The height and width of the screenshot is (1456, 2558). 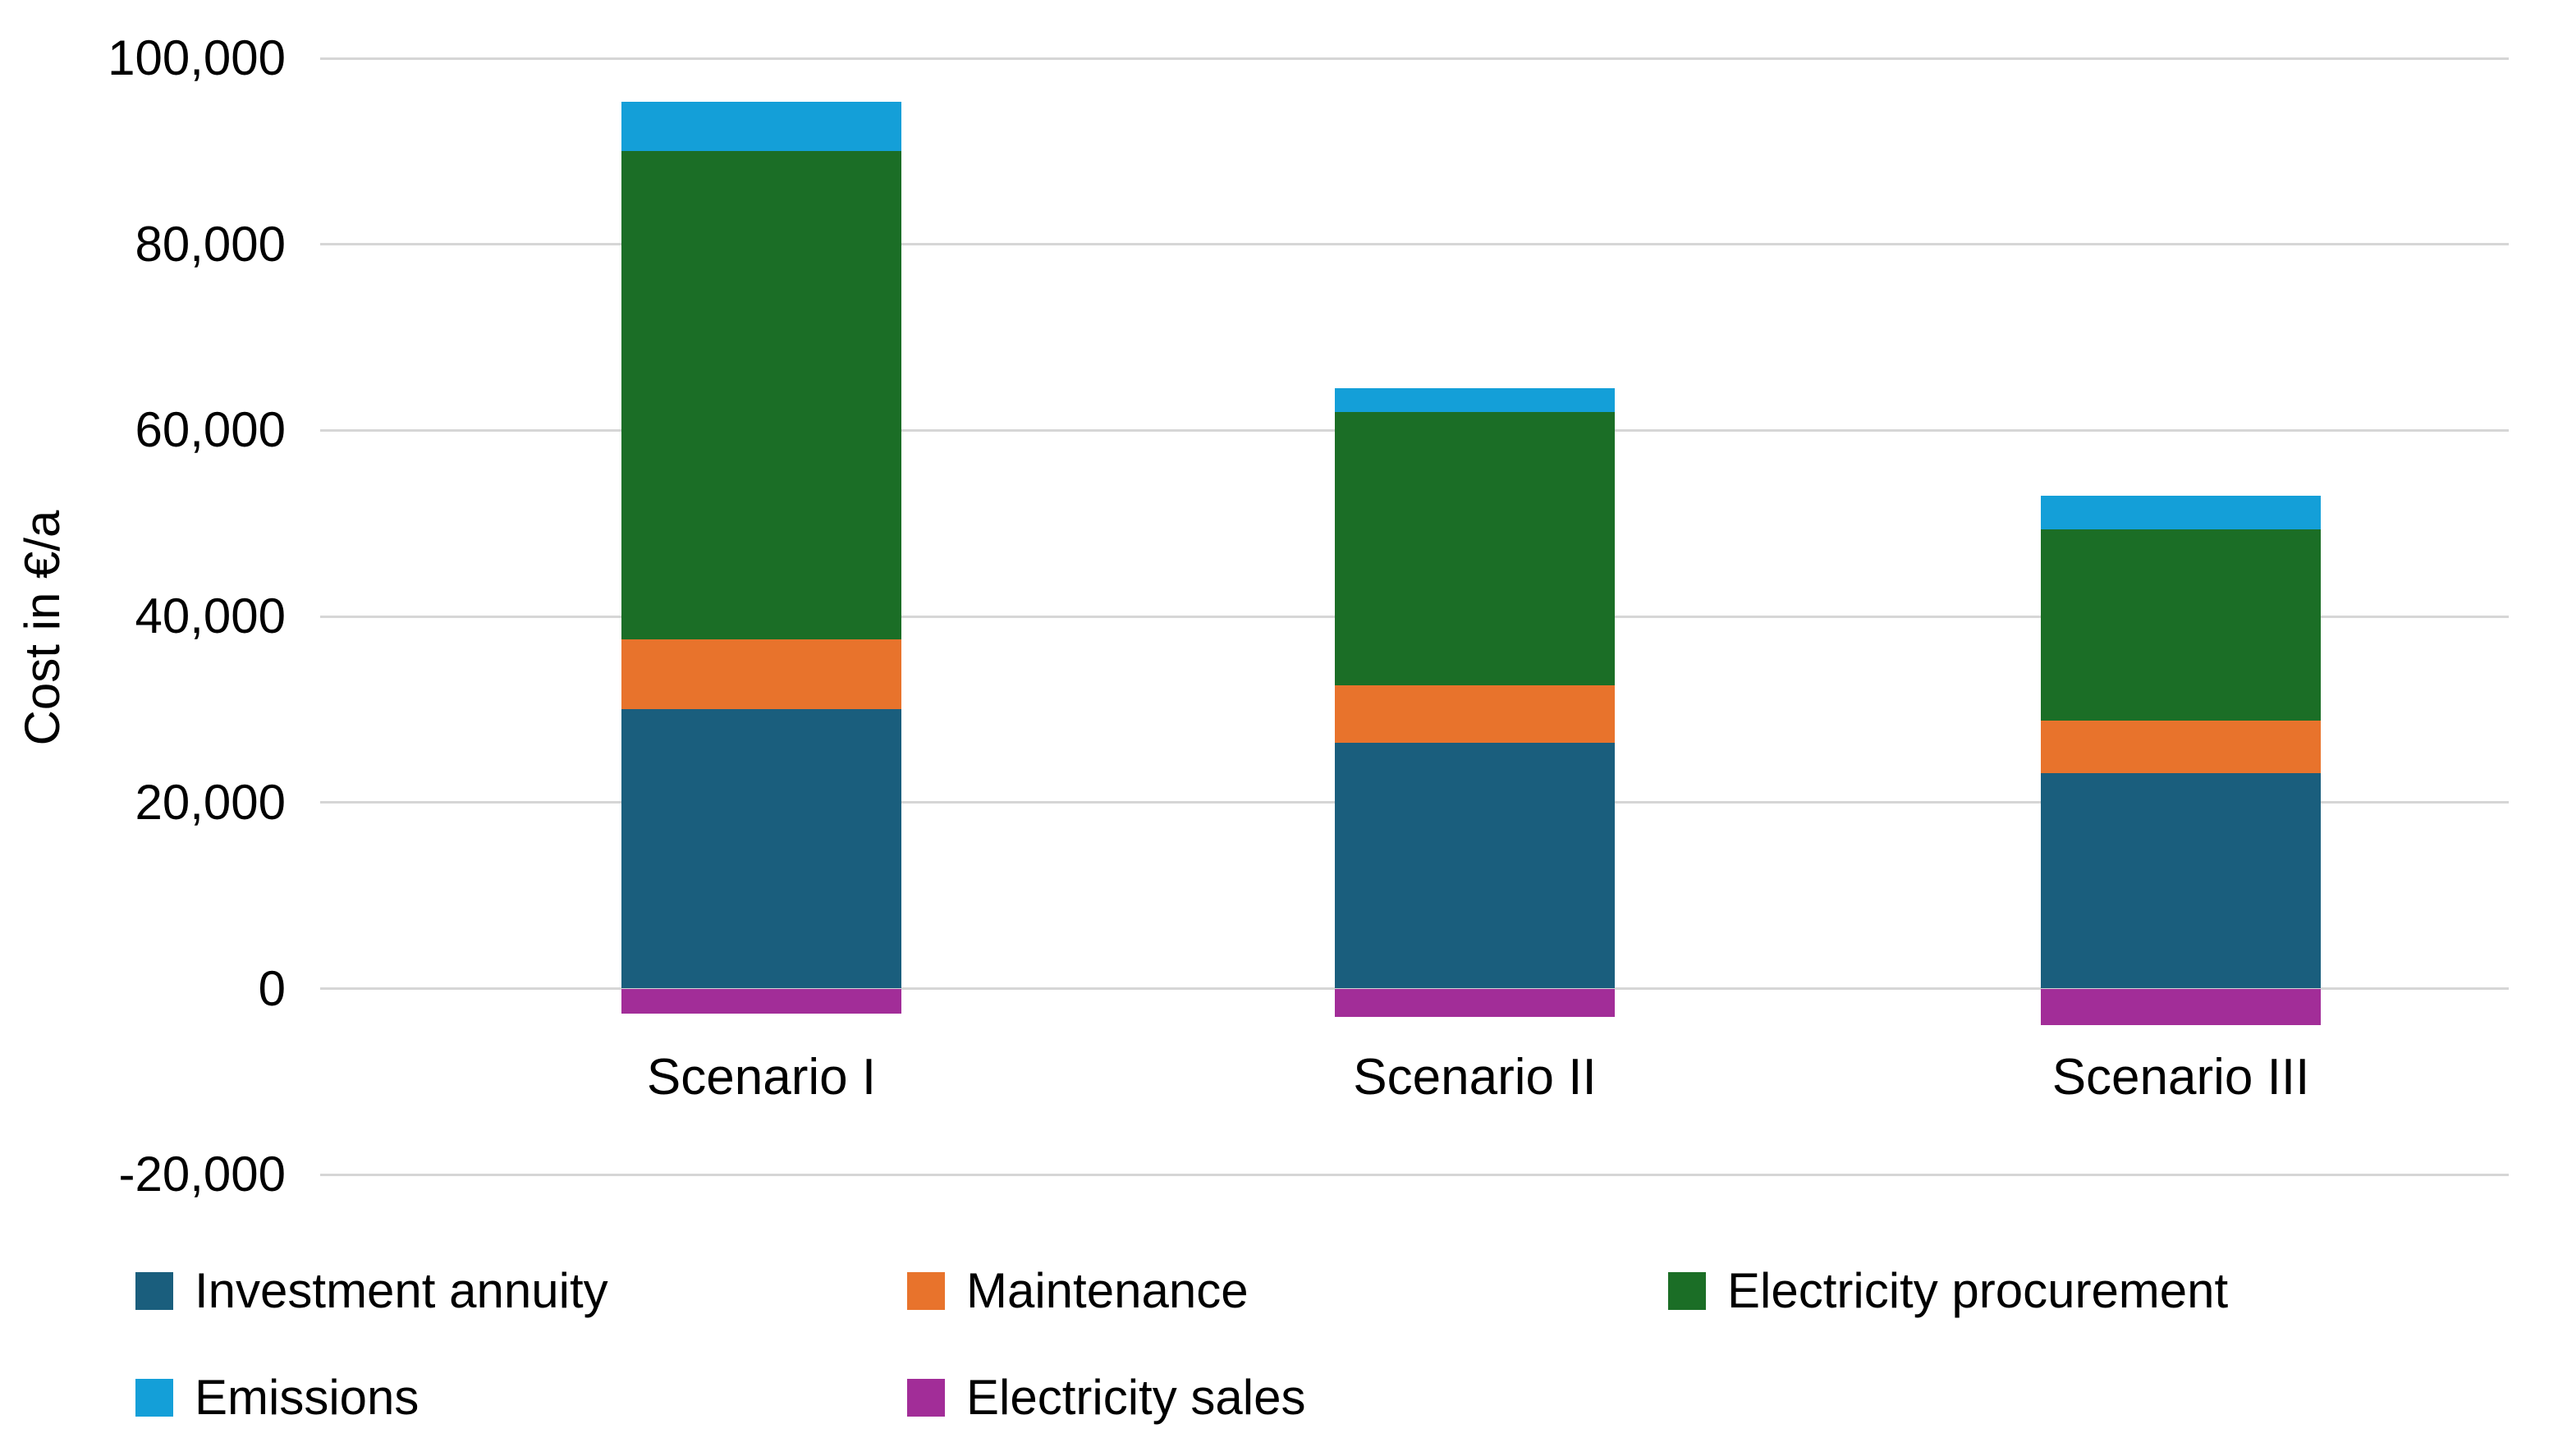 What do you see at coordinates (2181, 512) in the screenshot?
I see `bar-segment-emissions-scenario-iii` at bounding box center [2181, 512].